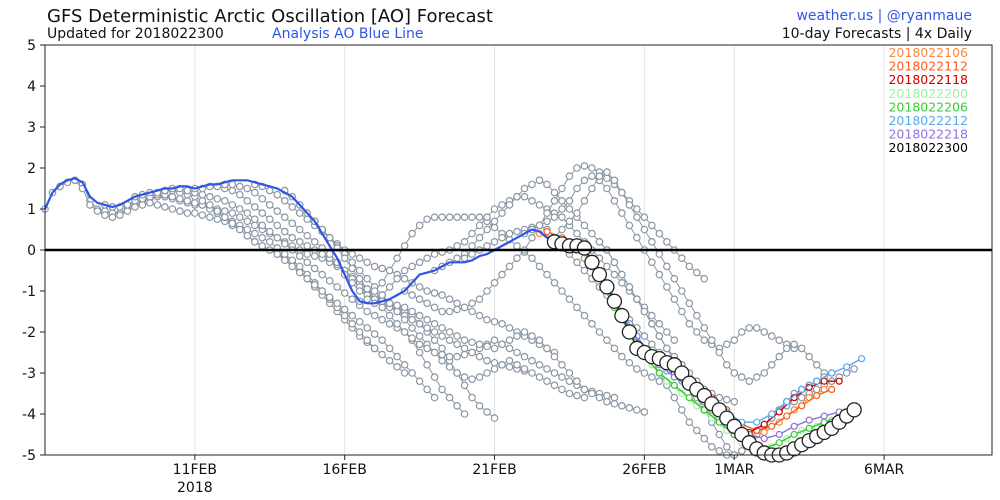 This screenshot has height=500, width=1000. I want to click on legend-entry: 2018022106, so click(928, 52).